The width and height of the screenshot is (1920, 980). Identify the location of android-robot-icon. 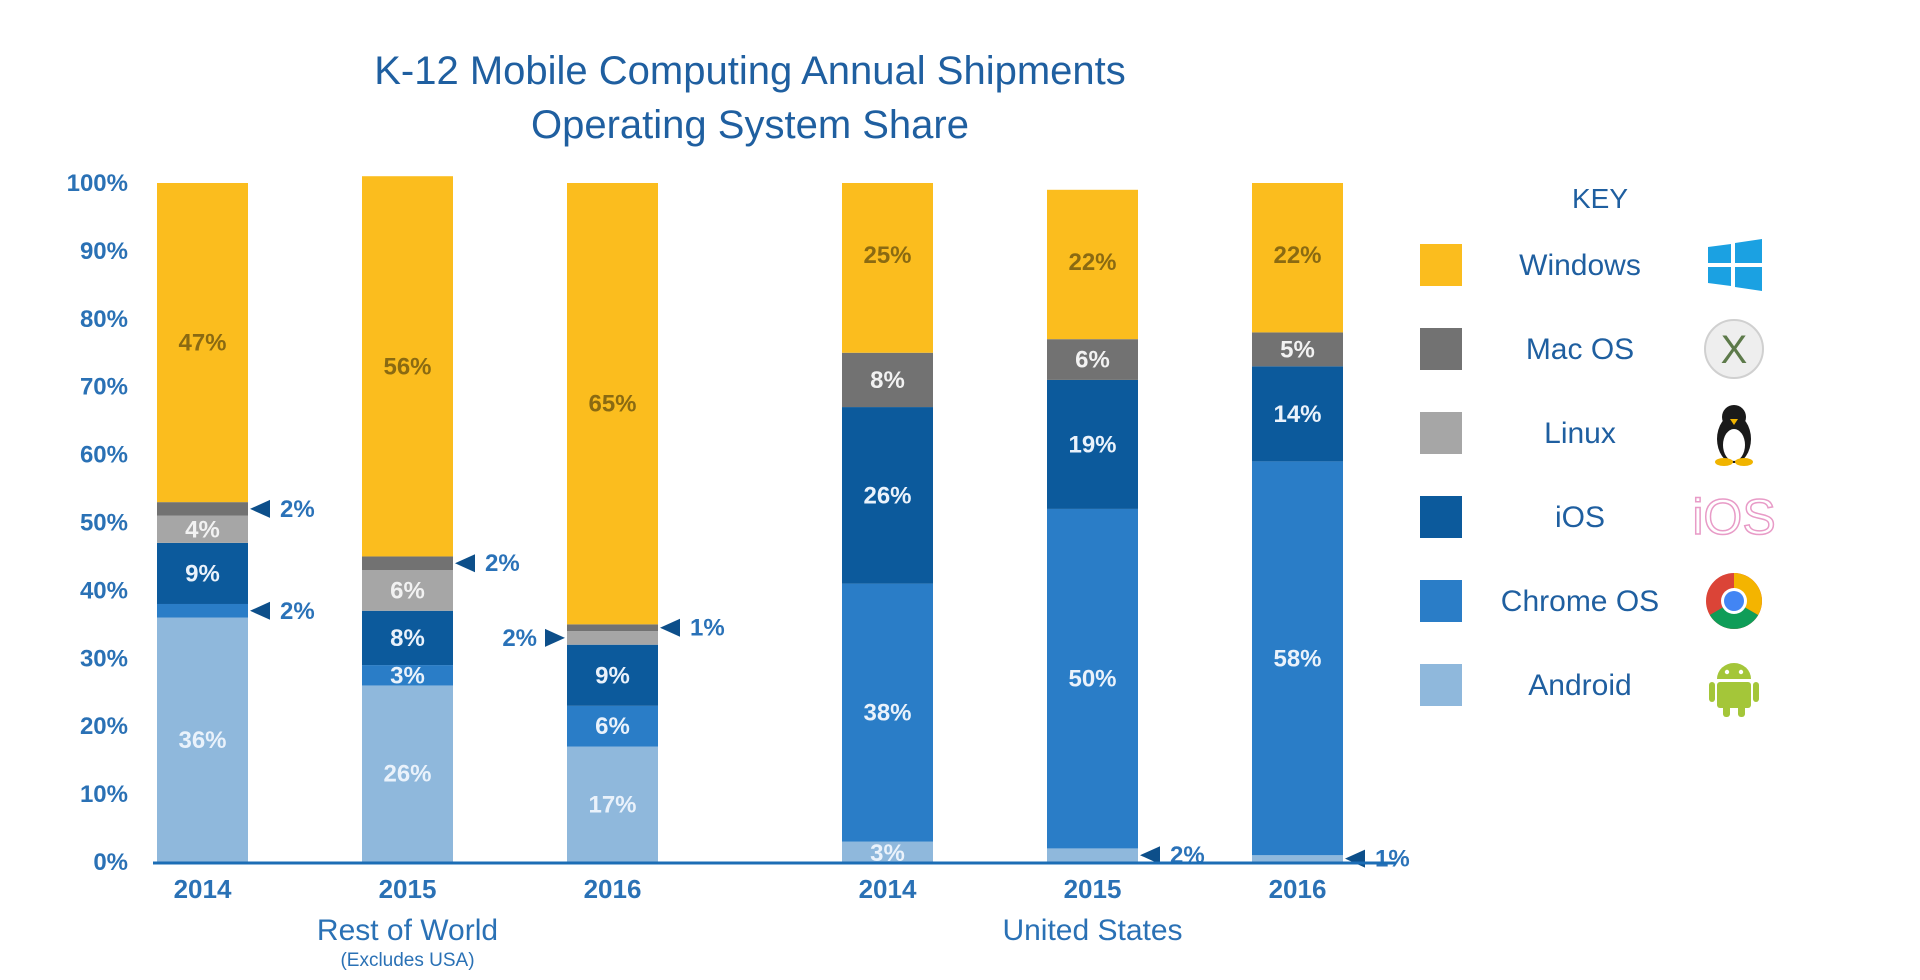
(1734, 671).